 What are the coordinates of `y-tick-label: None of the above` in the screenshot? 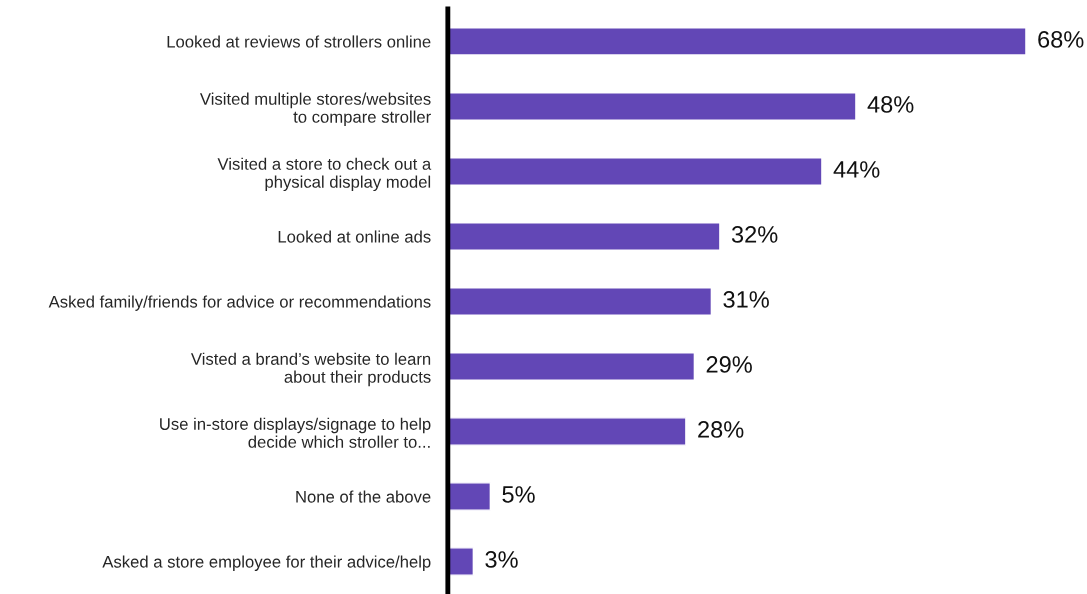 It's located at (363, 496).